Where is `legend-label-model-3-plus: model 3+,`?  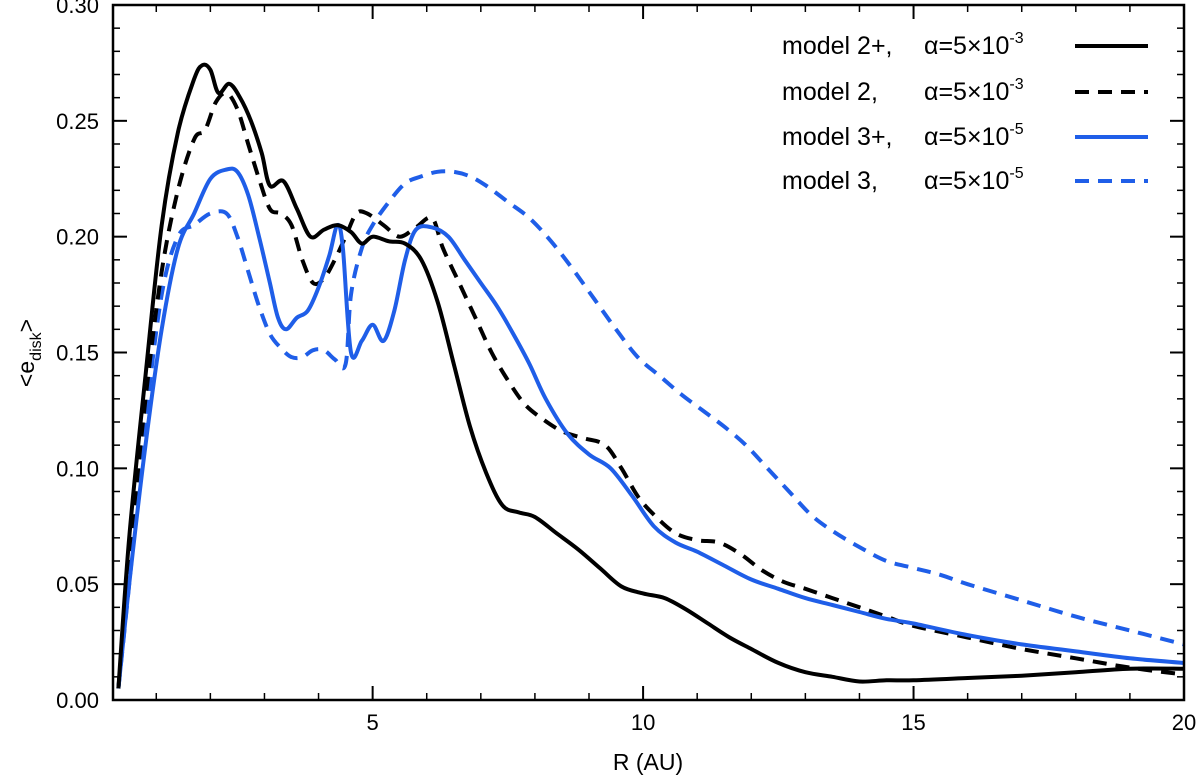 legend-label-model-3-plus: model 3+, is located at coordinates (837, 137).